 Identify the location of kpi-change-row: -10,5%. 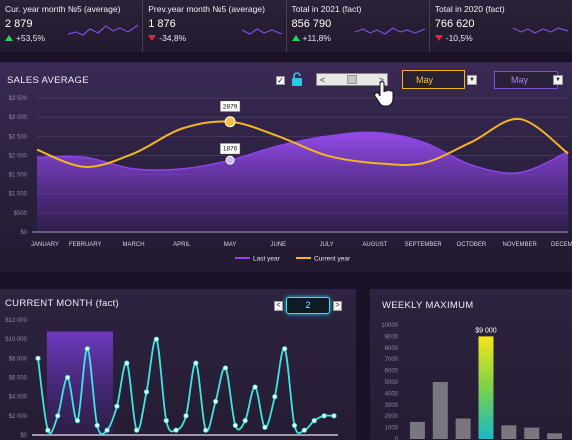
(500, 38).